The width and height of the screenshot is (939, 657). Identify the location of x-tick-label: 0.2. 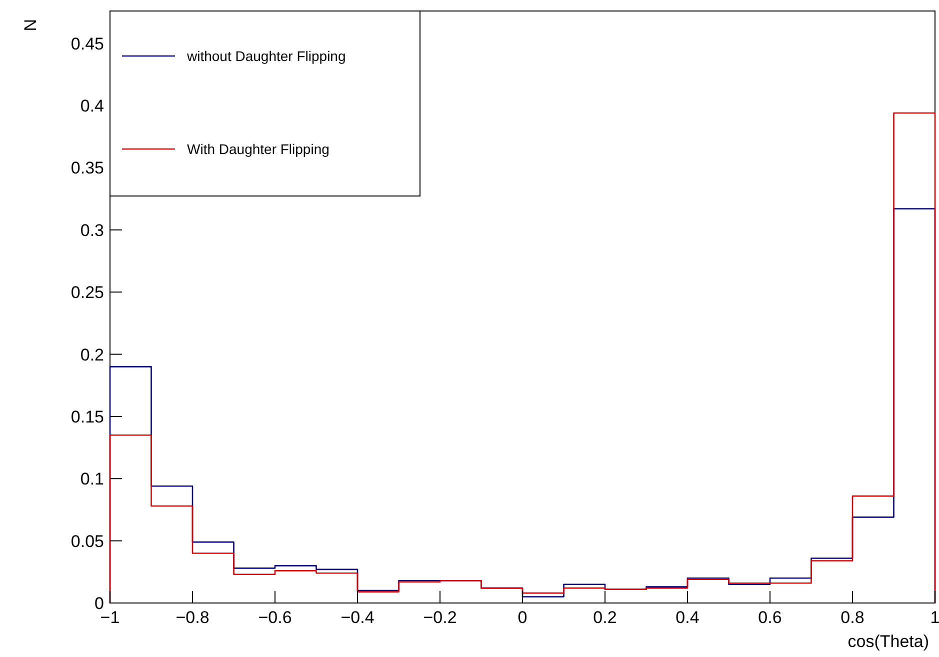
(605, 617).